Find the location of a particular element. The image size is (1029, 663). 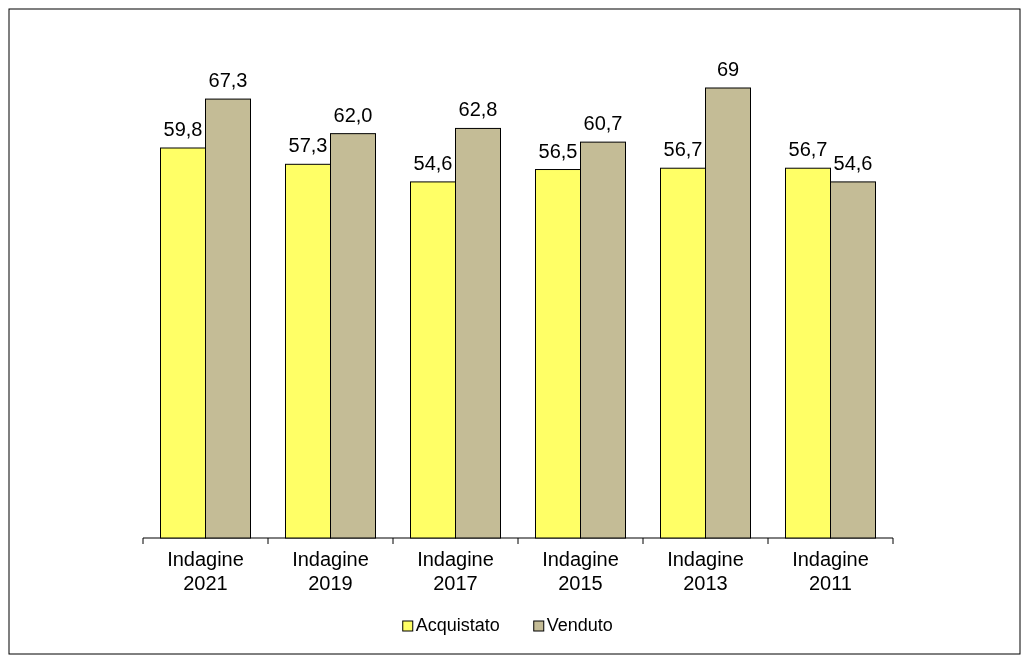

legend-label: Acquistato is located at coordinates (457, 625).